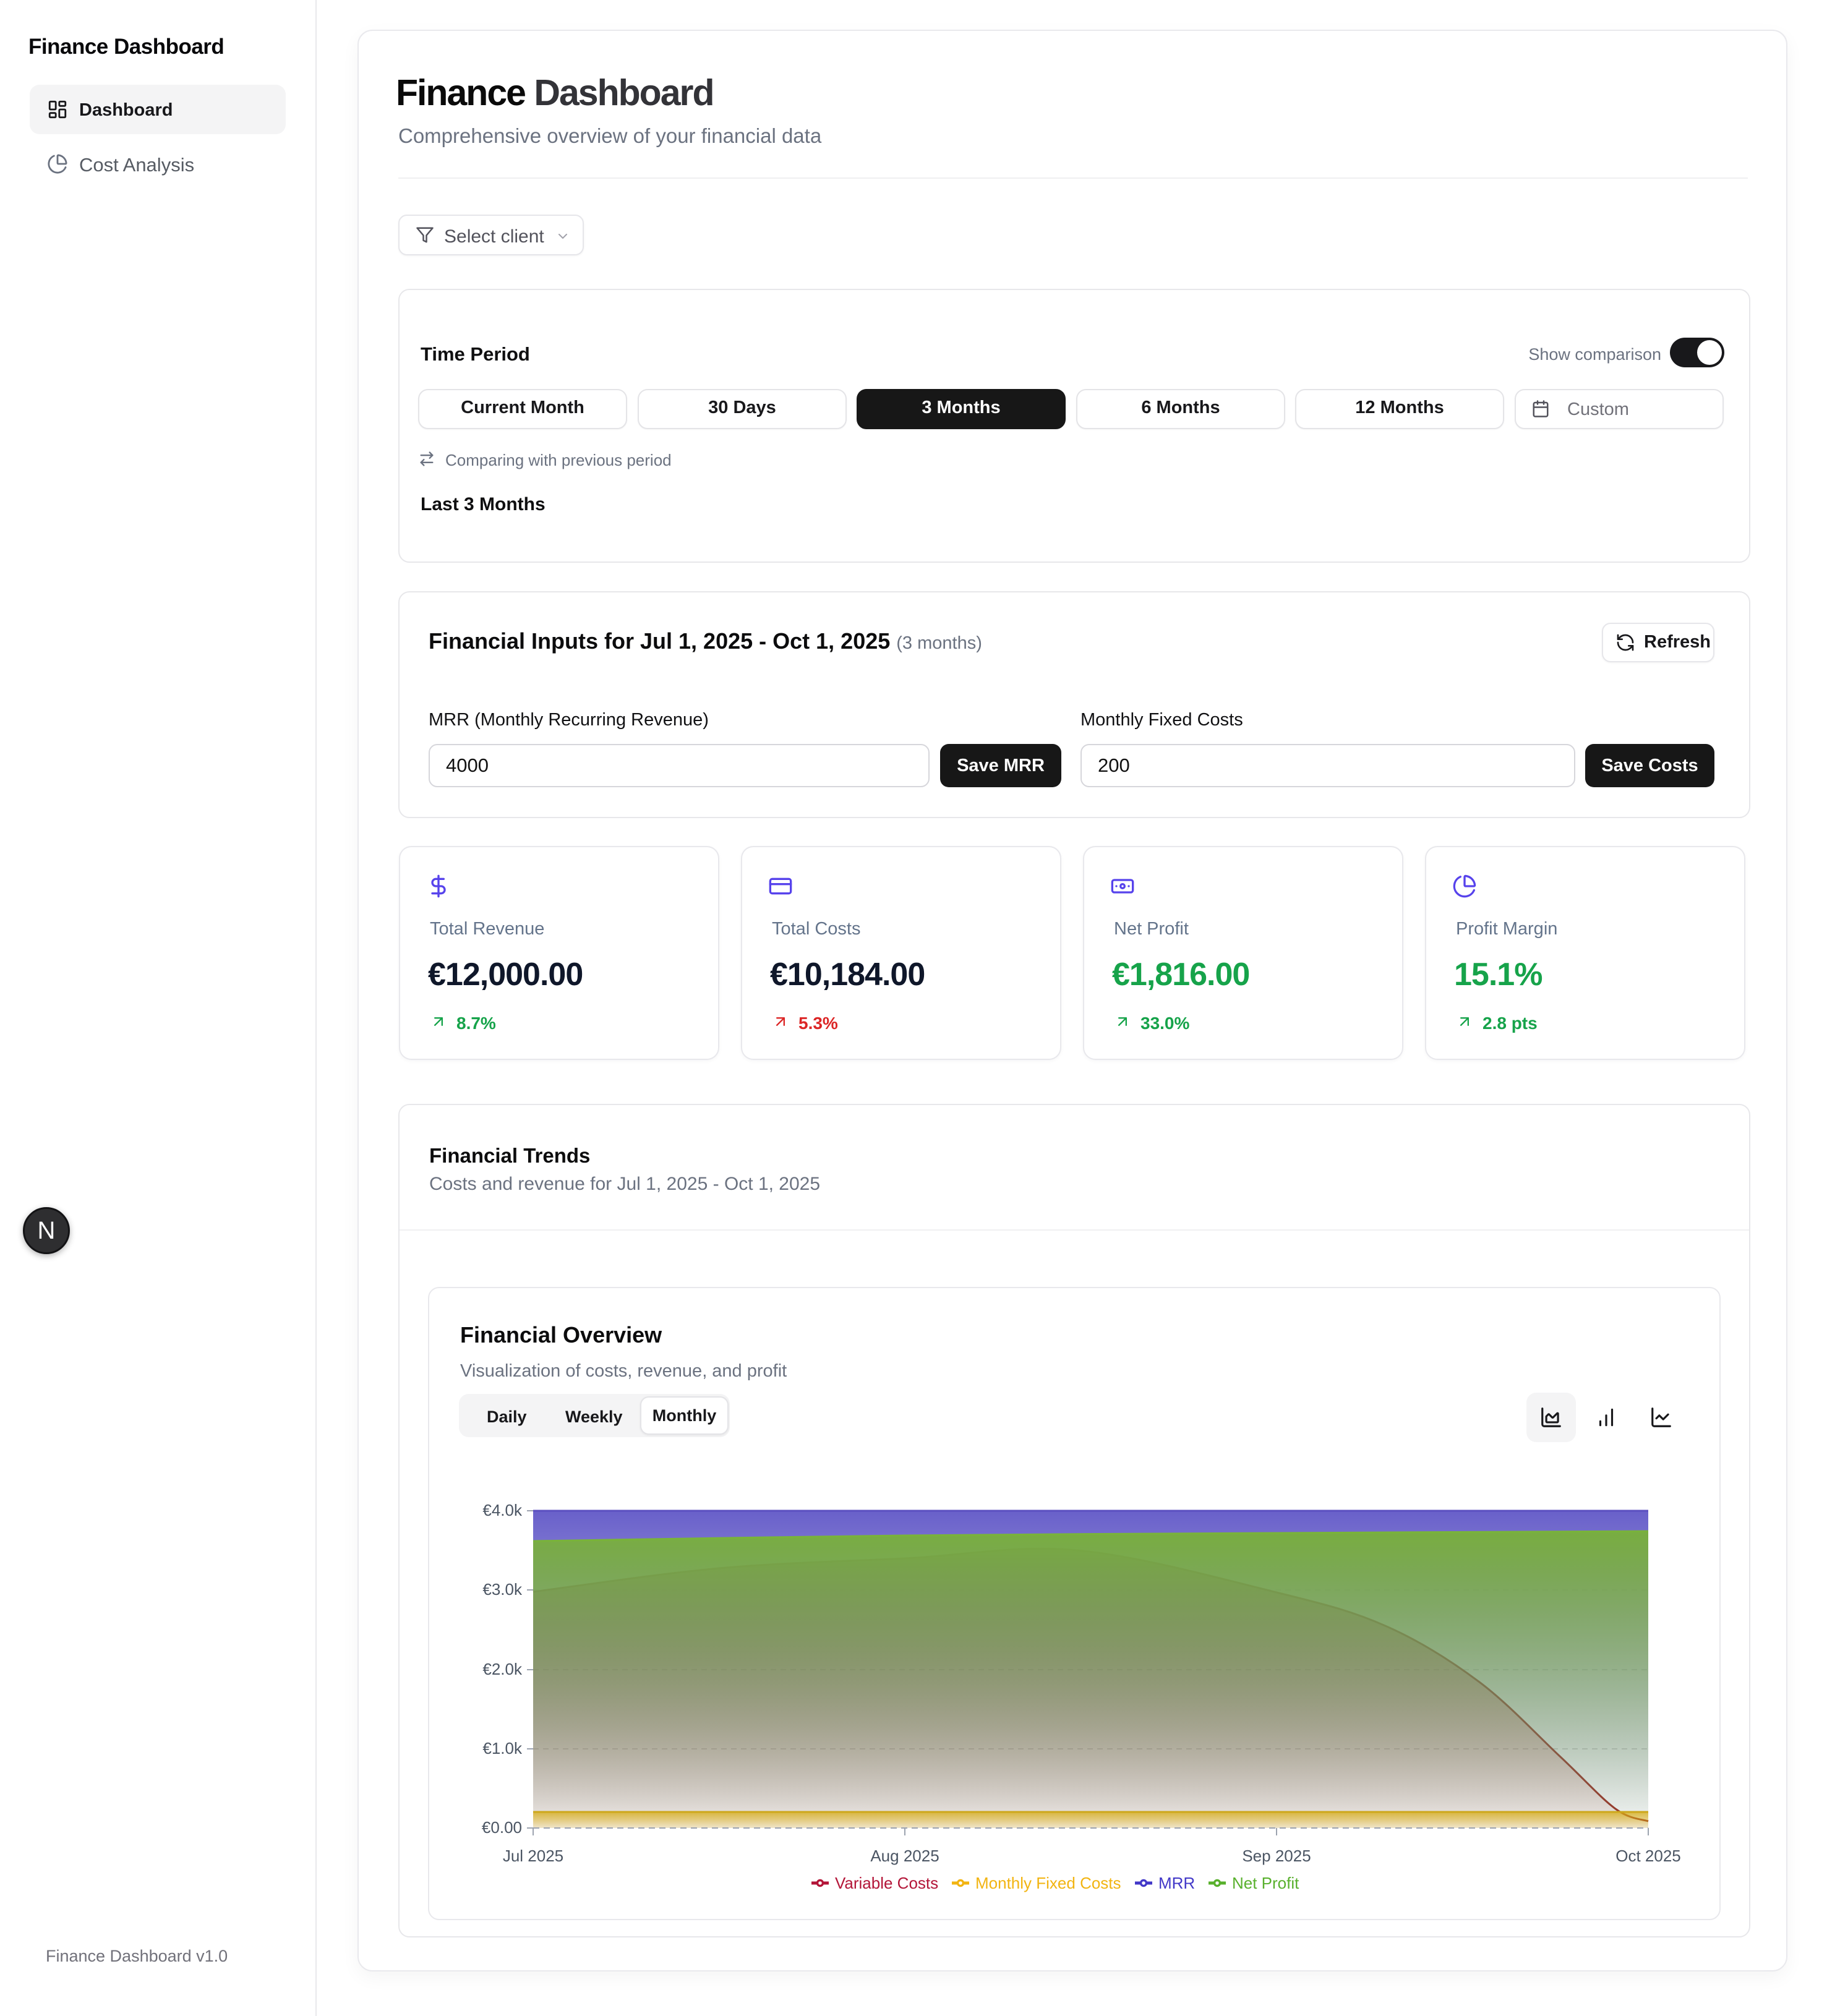 This screenshot has height=2016, width=1827. I want to click on svg-text: €0.00, so click(502, 1827).